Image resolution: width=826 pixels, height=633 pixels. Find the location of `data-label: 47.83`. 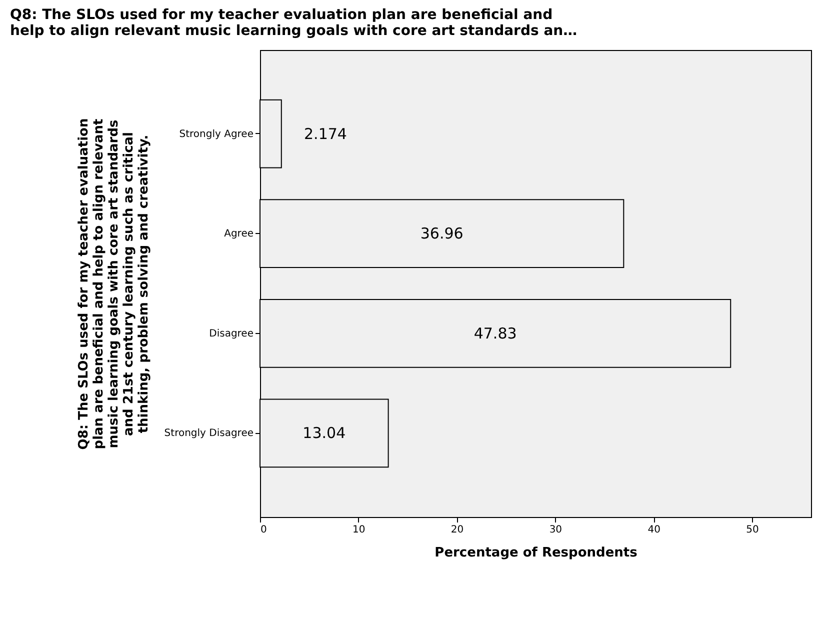

data-label: 47.83 is located at coordinates (495, 333).